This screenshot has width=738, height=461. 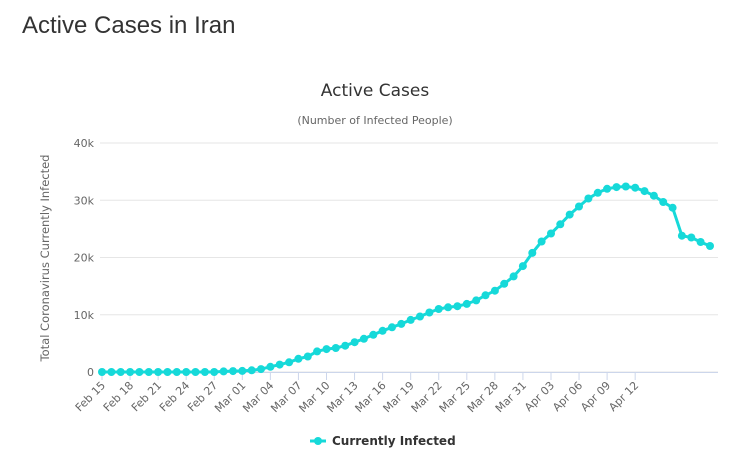 What do you see at coordinates (595, 396) in the screenshot?
I see `x-tick-label: Apr 09` at bounding box center [595, 396].